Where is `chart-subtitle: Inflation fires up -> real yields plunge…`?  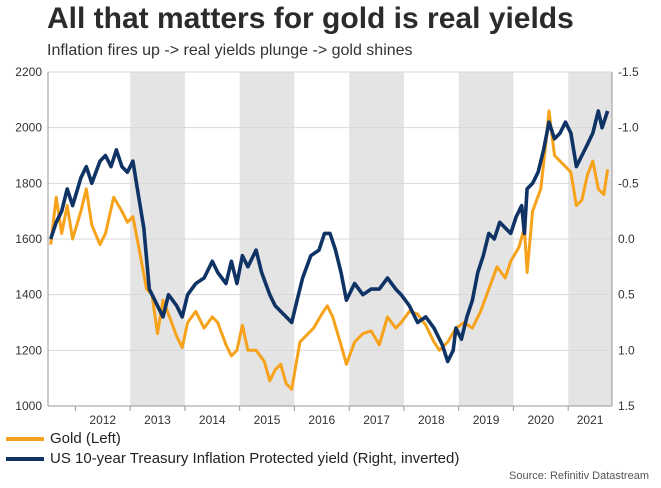 chart-subtitle: Inflation fires up -> real yields plunge… is located at coordinates (230, 50).